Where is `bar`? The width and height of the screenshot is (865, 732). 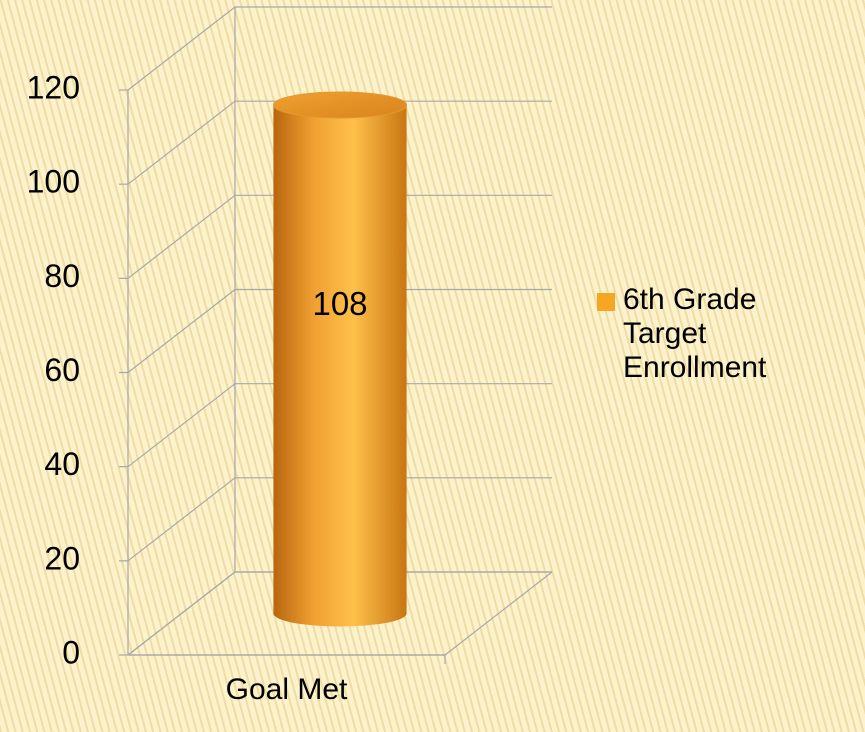 bar is located at coordinates (340, 366).